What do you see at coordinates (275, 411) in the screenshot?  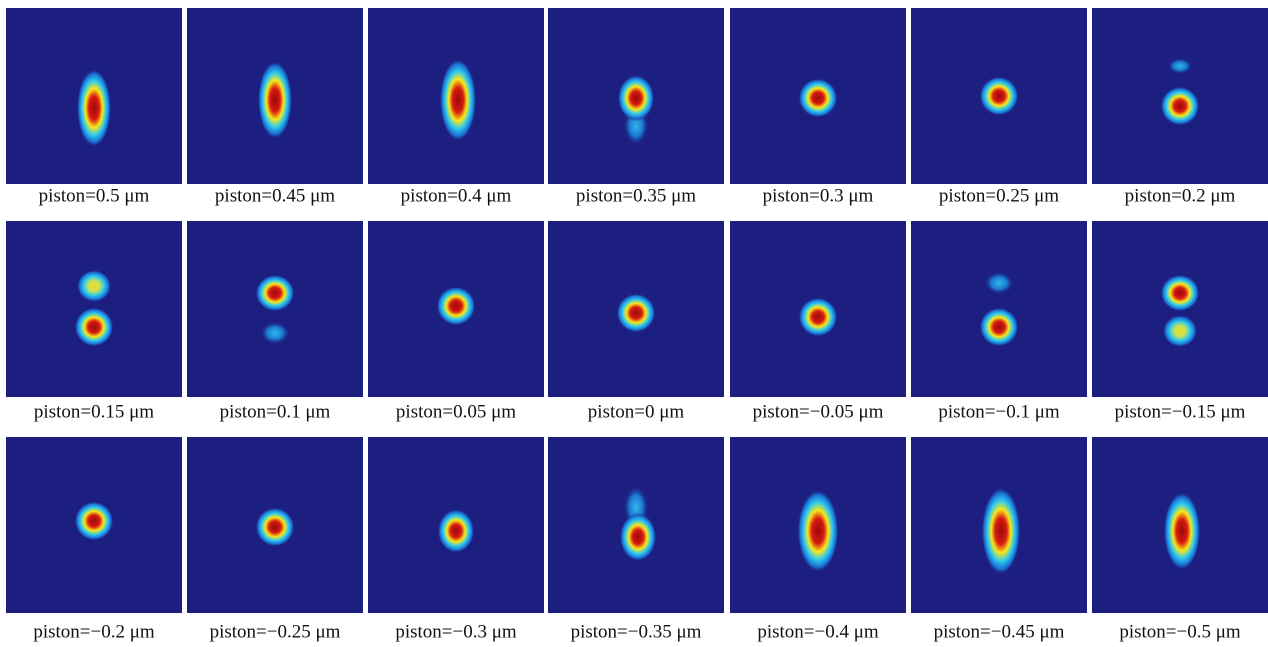 I see `caption: piston=0.1 μm` at bounding box center [275, 411].